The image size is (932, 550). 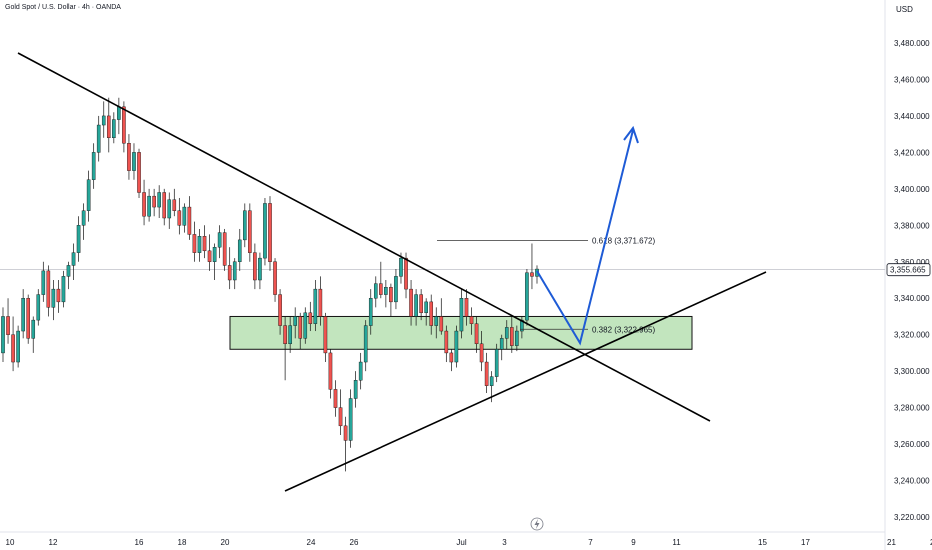 I want to click on time-tick-label: 17, so click(x=805, y=542).